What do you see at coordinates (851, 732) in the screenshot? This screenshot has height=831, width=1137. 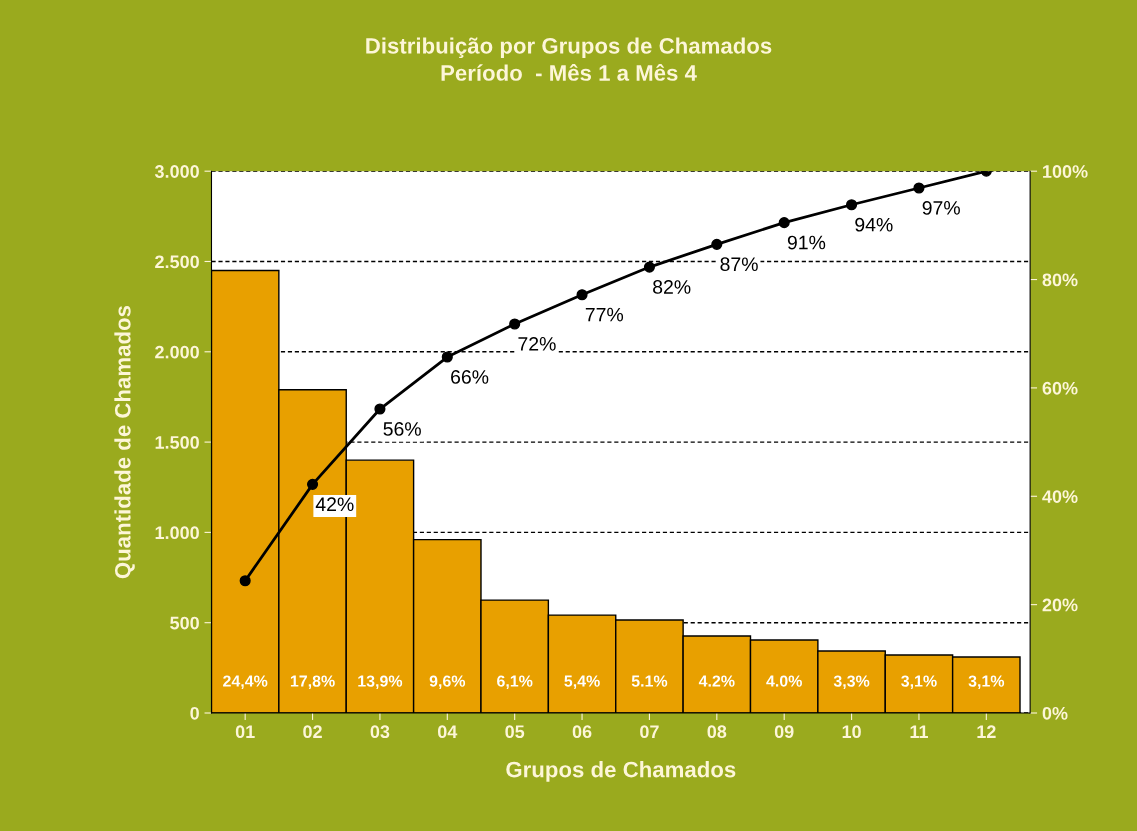 I see `x-tick-label: 10` at bounding box center [851, 732].